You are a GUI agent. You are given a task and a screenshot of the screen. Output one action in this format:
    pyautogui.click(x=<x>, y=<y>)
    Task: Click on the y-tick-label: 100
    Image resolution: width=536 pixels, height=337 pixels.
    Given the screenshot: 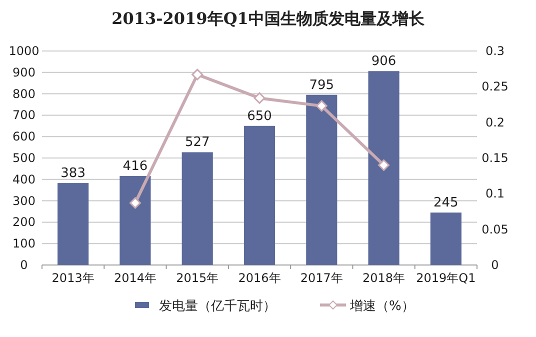 What is the action you would take?
    pyautogui.click(x=24, y=243)
    